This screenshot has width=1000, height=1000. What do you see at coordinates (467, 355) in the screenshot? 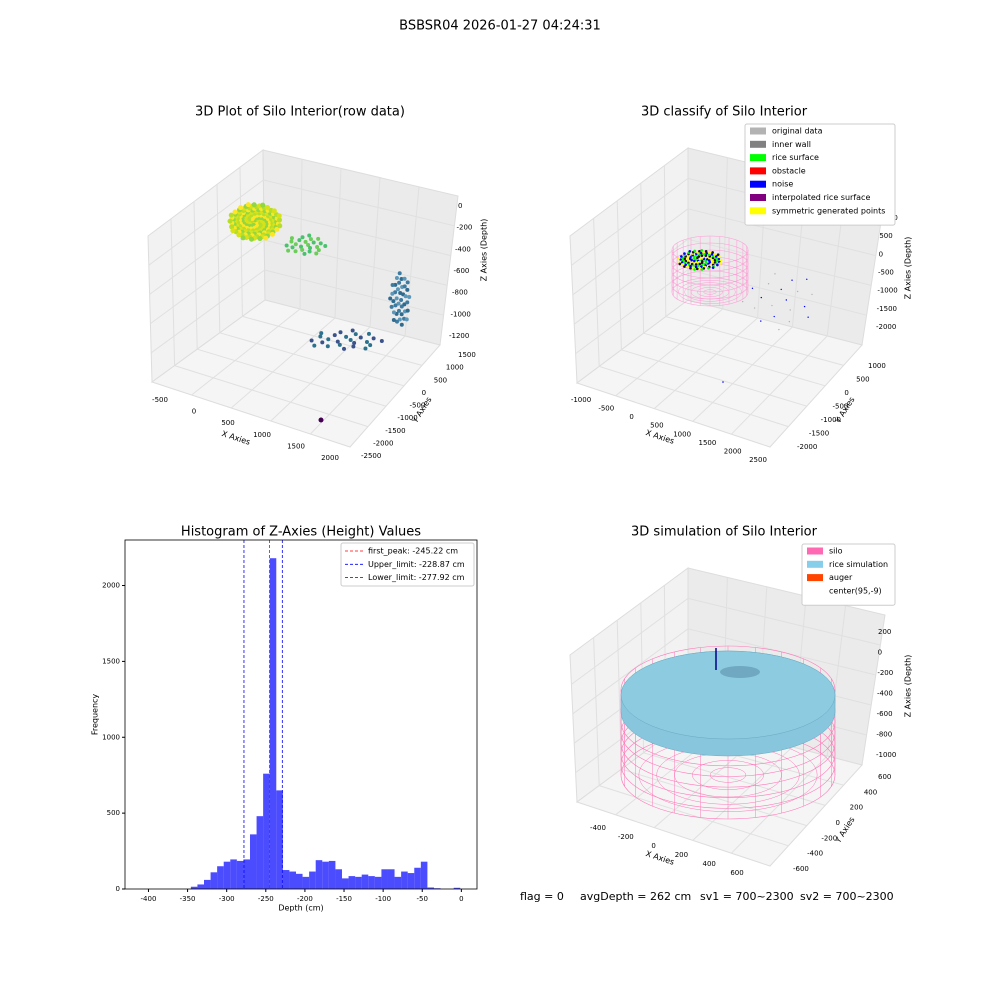
I see `tick-label: 1500` at bounding box center [467, 355].